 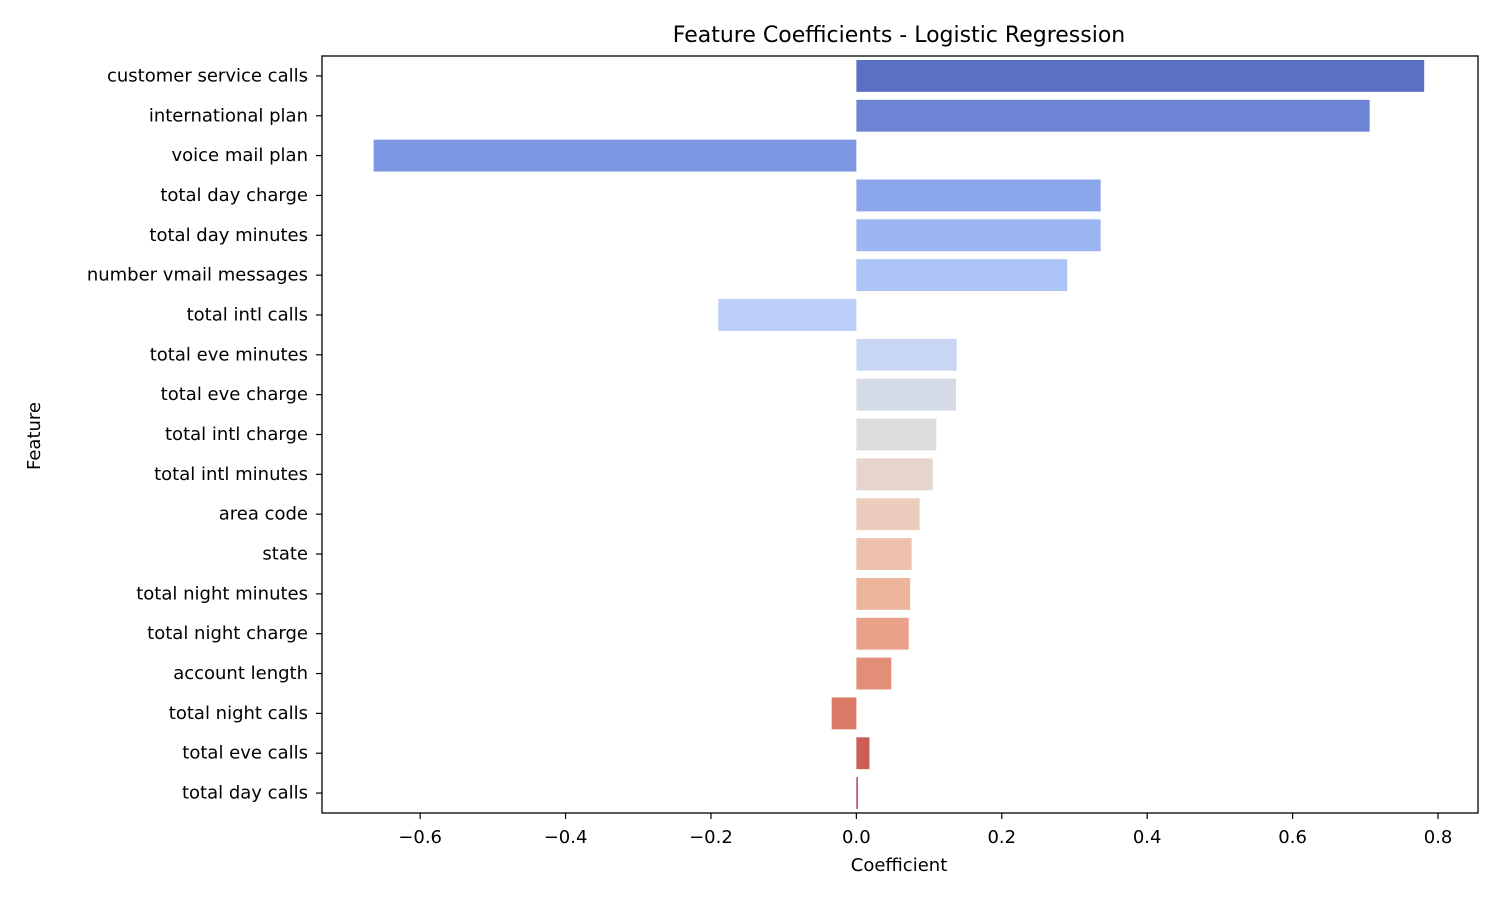 I want to click on y-tick-label: customer service calls, so click(x=207, y=75).